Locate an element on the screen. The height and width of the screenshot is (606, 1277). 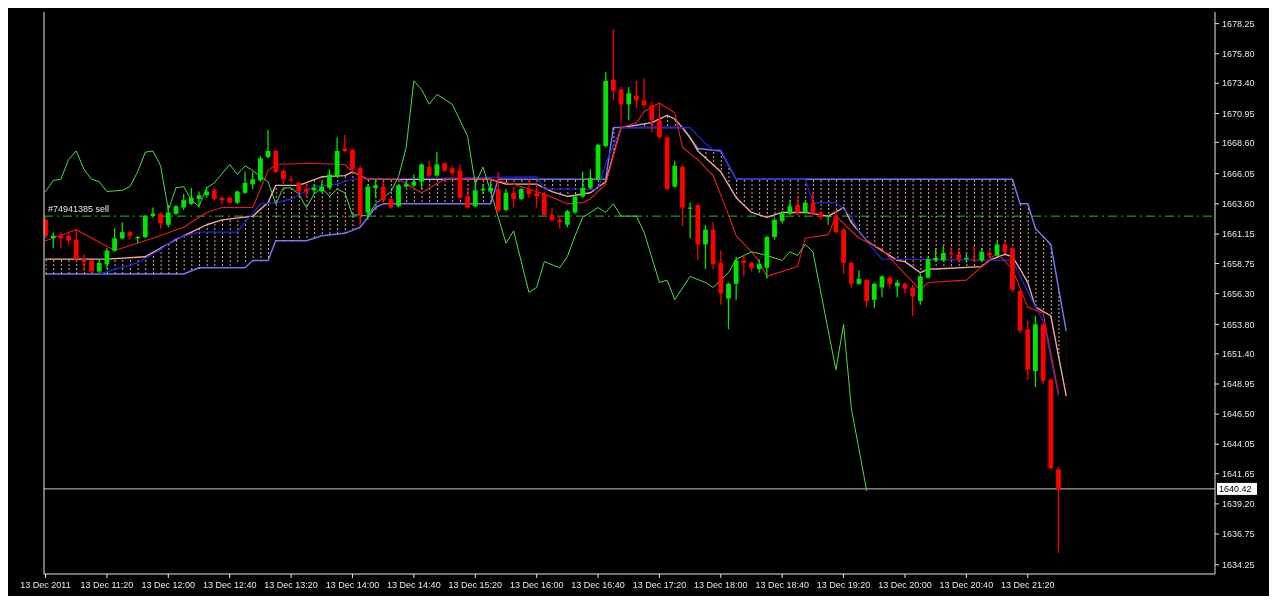
y-tick-label: 1653.80 is located at coordinates (1238, 324).